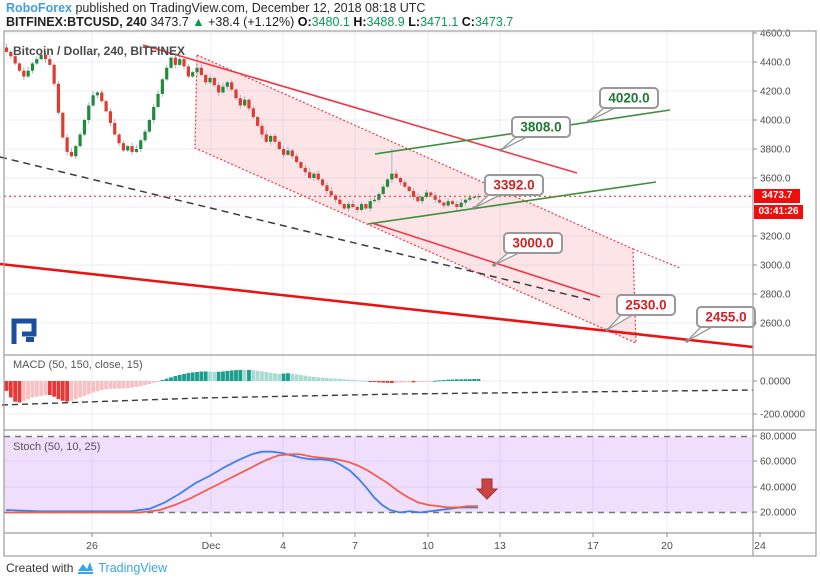  I want to click on current-price-tag: 3473.7, so click(777, 196).